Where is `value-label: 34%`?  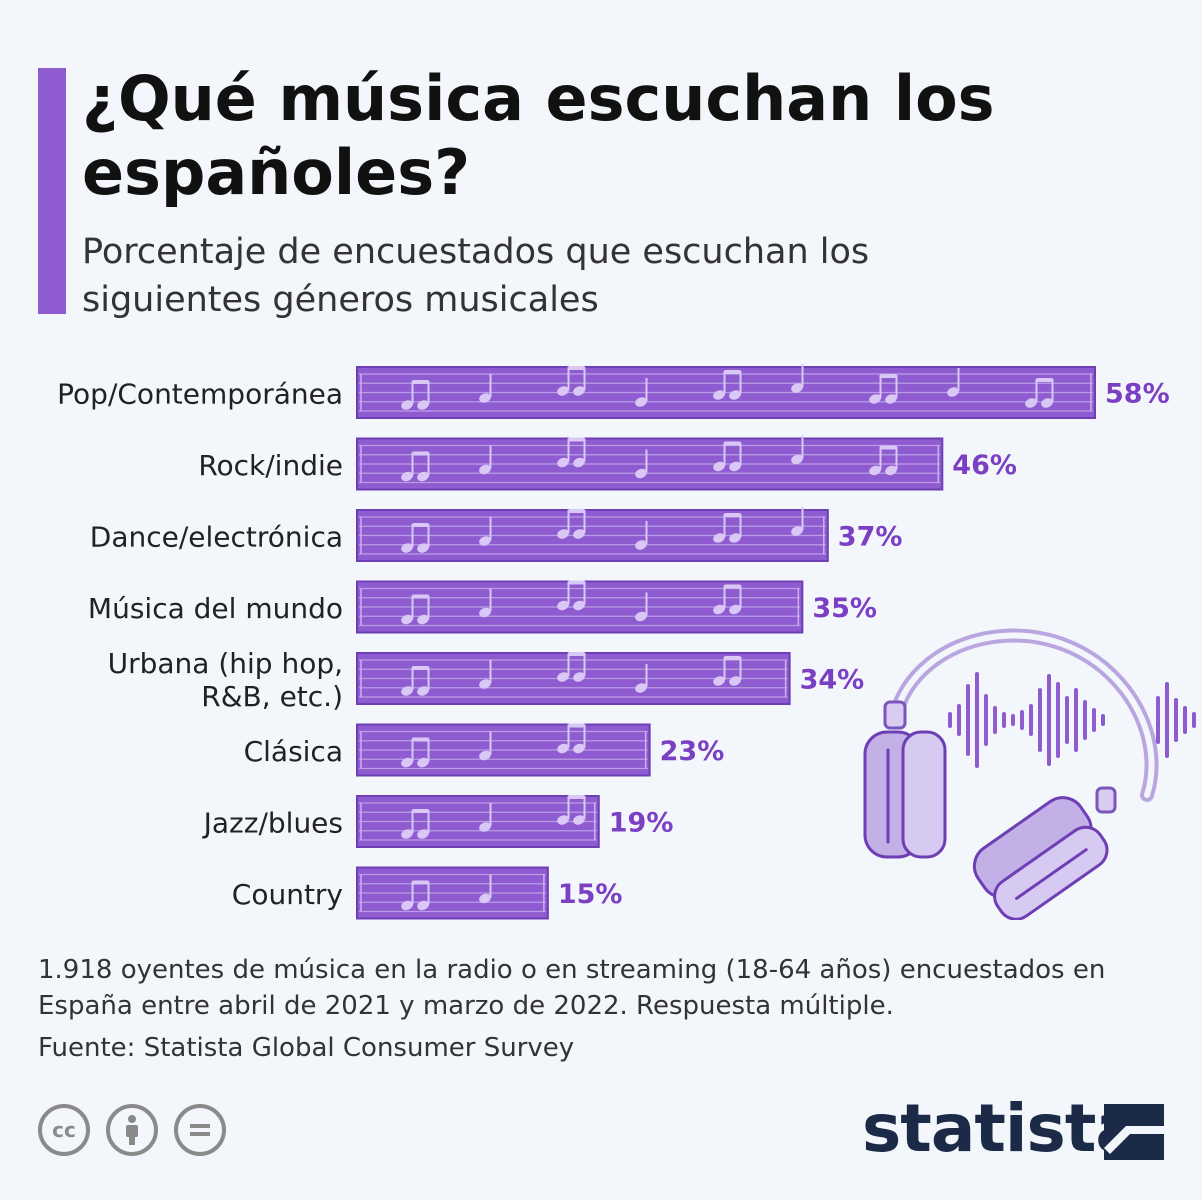 value-label: 34% is located at coordinates (832, 680).